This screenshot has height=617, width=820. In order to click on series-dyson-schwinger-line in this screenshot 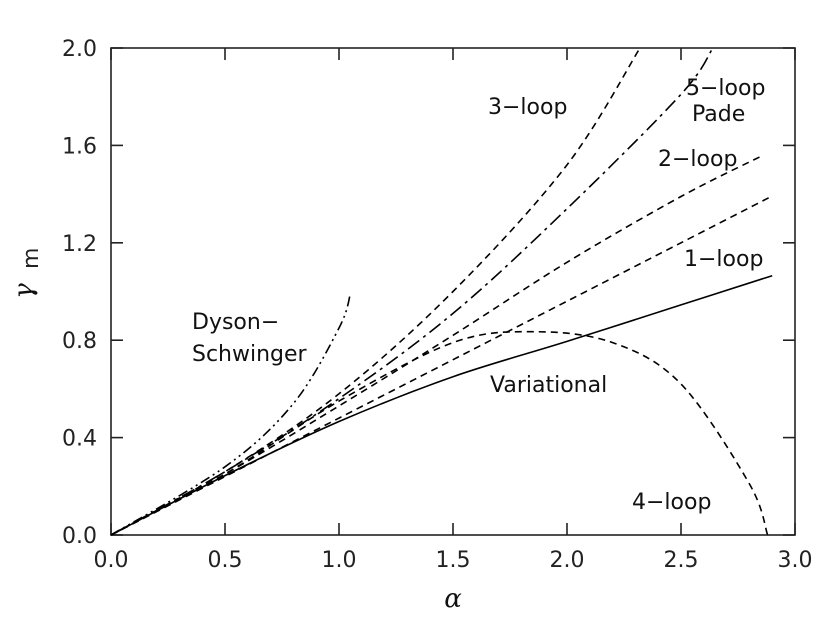, I will do `click(231, 414)`.